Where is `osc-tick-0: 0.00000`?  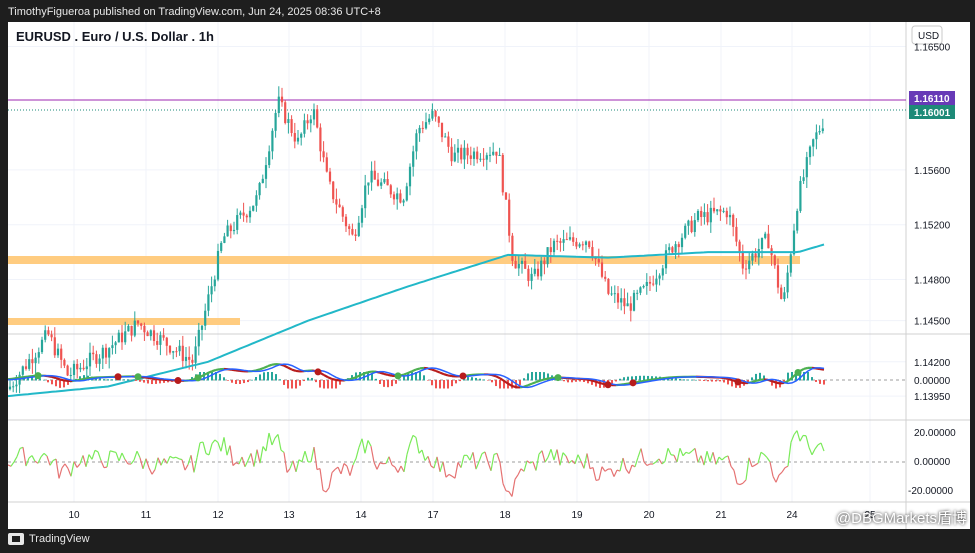 osc-tick-0: 0.00000 is located at coordinates (932, 462).